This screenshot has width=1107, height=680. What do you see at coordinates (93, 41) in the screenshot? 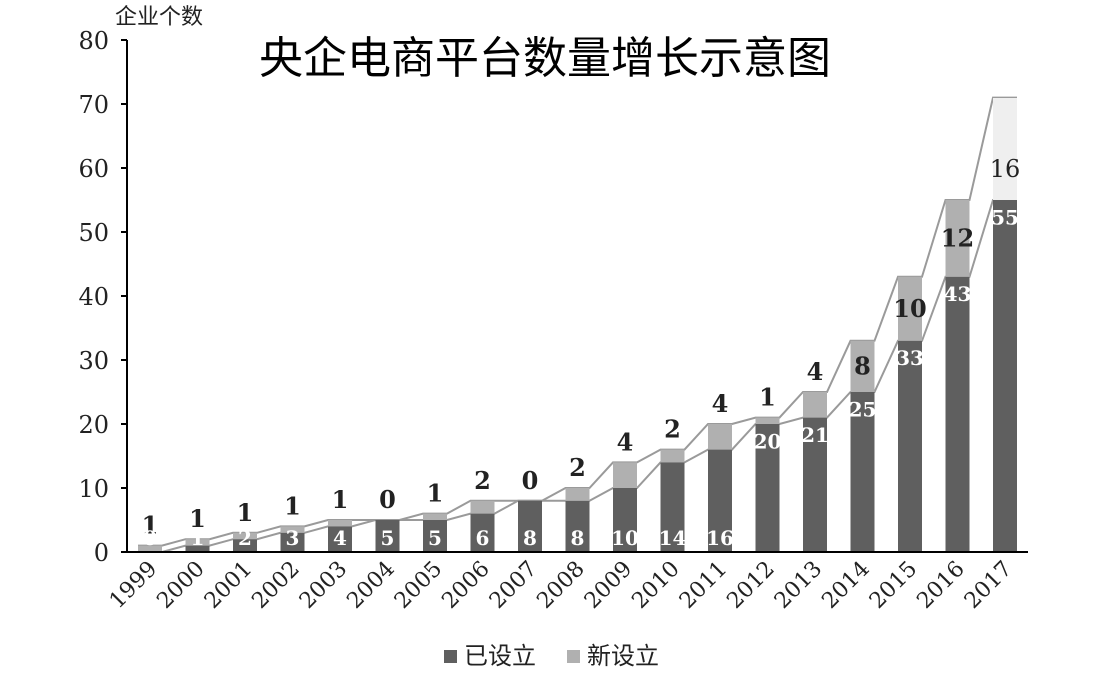
I see `y-tick-label: 80` at bounding box center [93, 41].